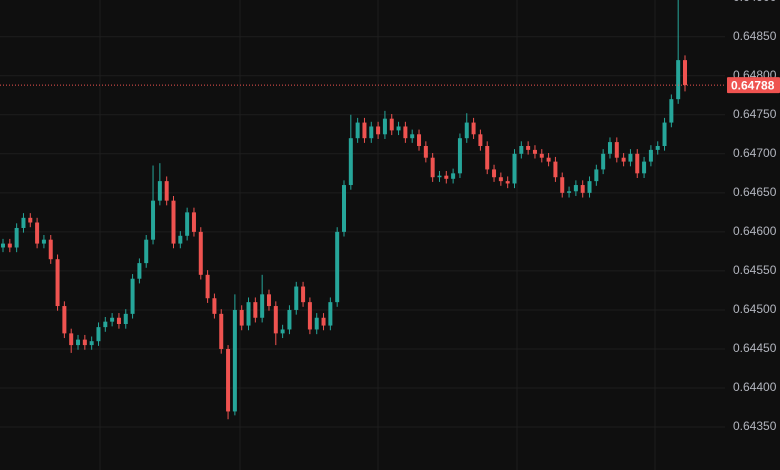 Image resolution: width=780 pixels, height=470 pixels. Describe the element at coordinates (755, 114) in the screenshot. I see `y-tick-label: 0.64750` at that location.